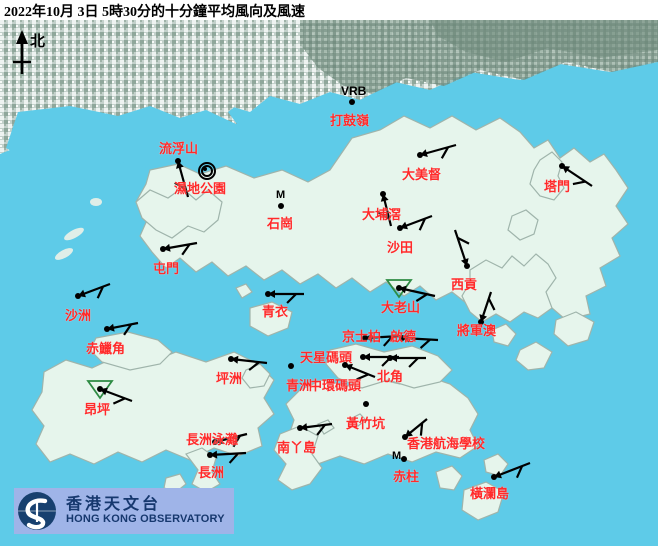 The width and height of the screenshot is (658, 546). Describe the element at coordinates (106, 348) in the screenshot. I see `station-label: 赤鱲角` at that location.